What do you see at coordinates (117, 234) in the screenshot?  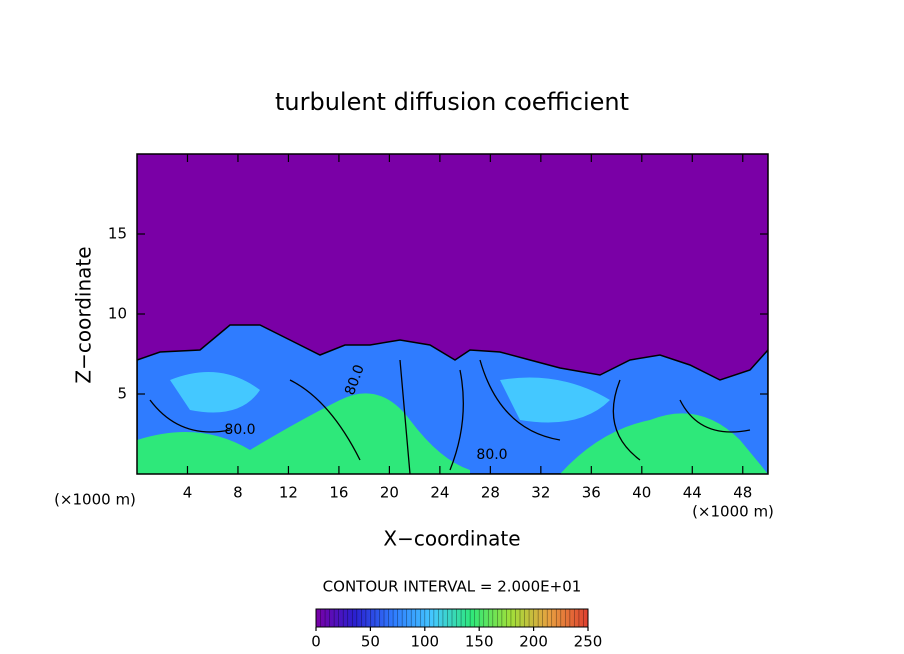 I see `y-tick-label: 15` at bounding box center [117, 234].